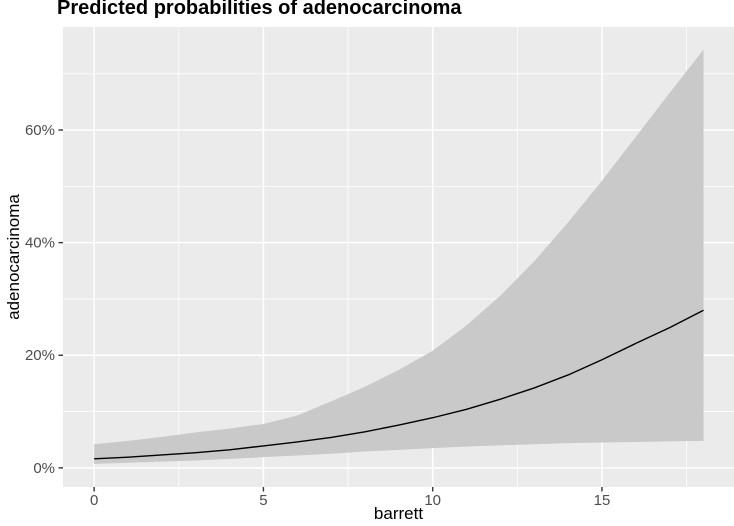 The height and width of the screenshot is (526, 734). Describe the element at coordinates (44, 468) in the screenshot. I see `y-tick-label: 0%` at that location.